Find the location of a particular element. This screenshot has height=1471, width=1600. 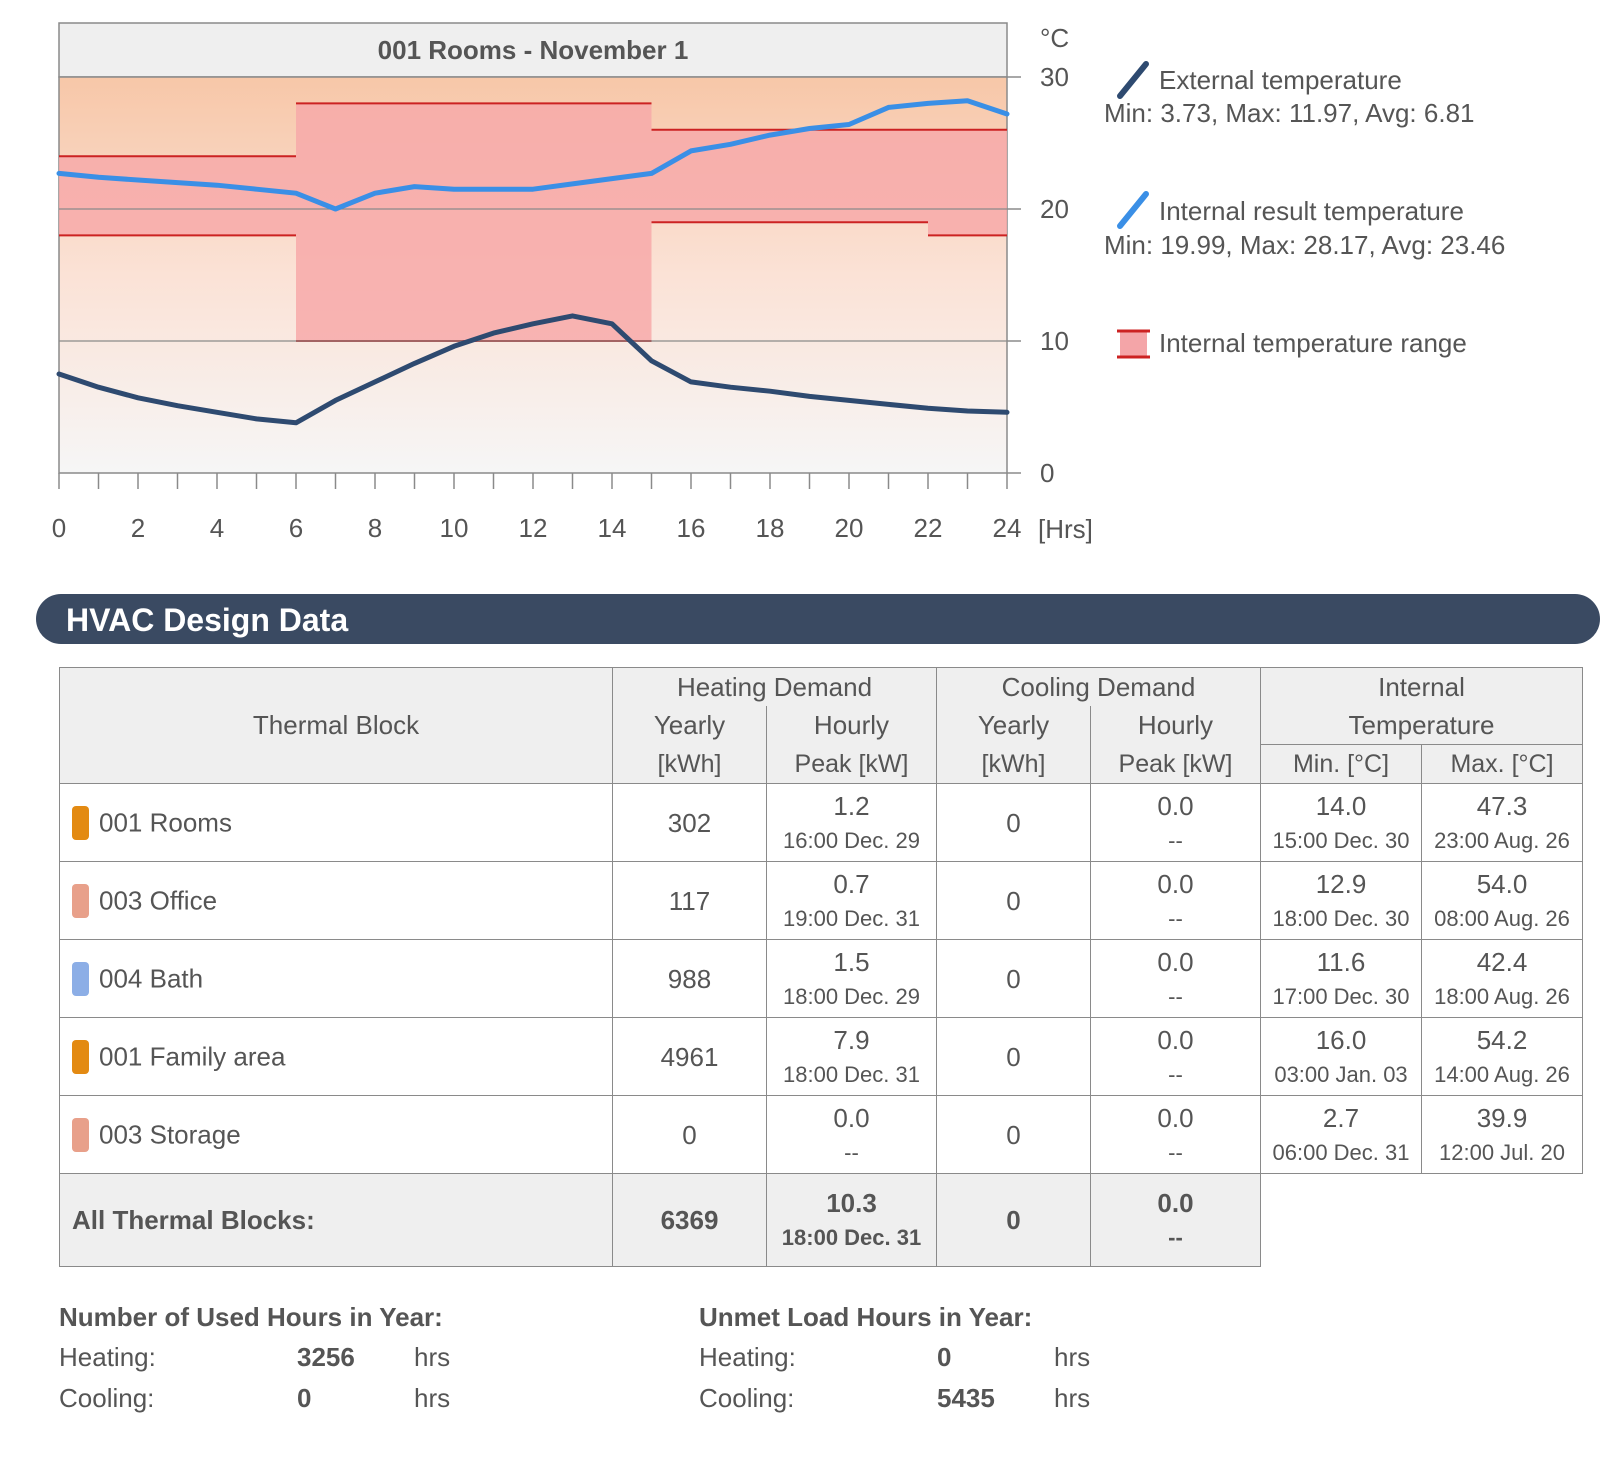

legend-range-swatch is located at coordinates (1133, 344).